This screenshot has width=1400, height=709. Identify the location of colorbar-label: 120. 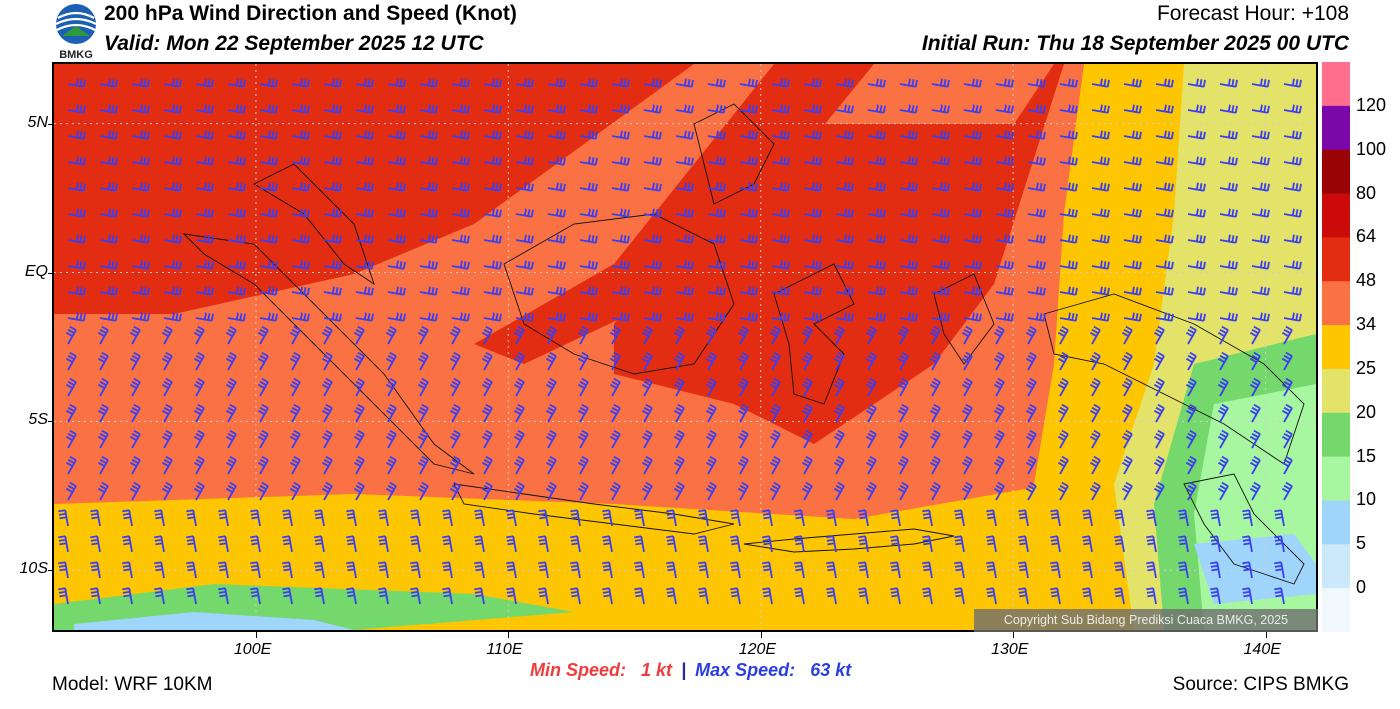
(1371, 104).